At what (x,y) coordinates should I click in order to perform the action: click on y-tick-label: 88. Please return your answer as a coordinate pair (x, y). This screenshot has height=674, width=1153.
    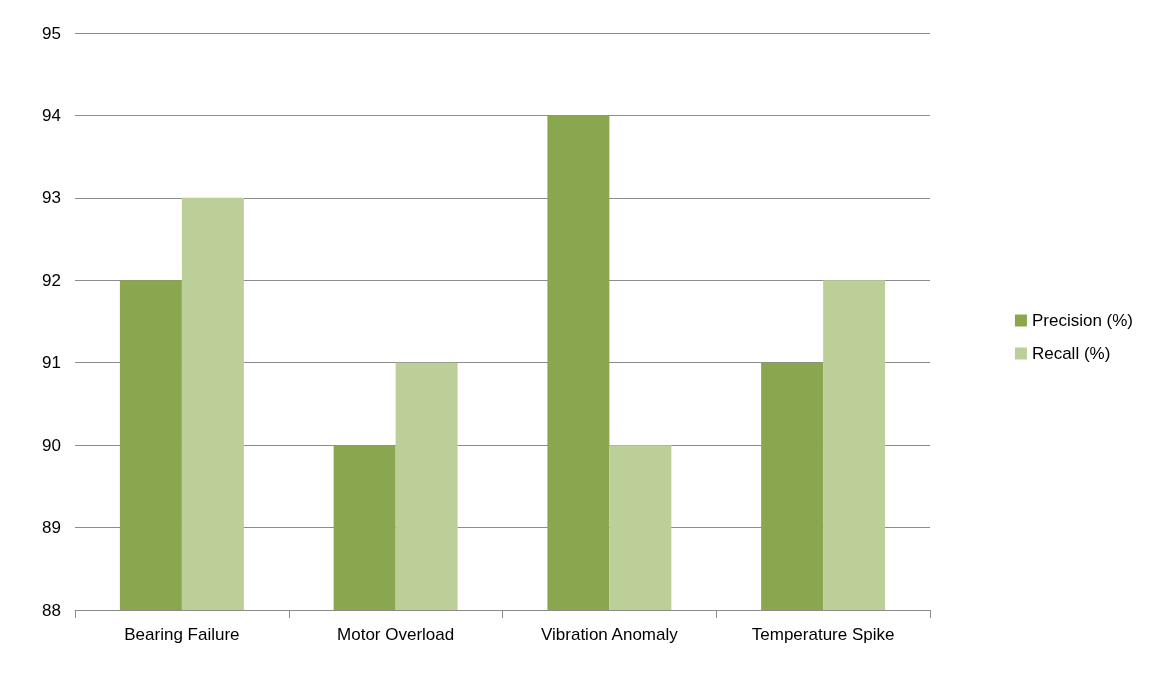
    Looking at the image, I should click on (51, 610).